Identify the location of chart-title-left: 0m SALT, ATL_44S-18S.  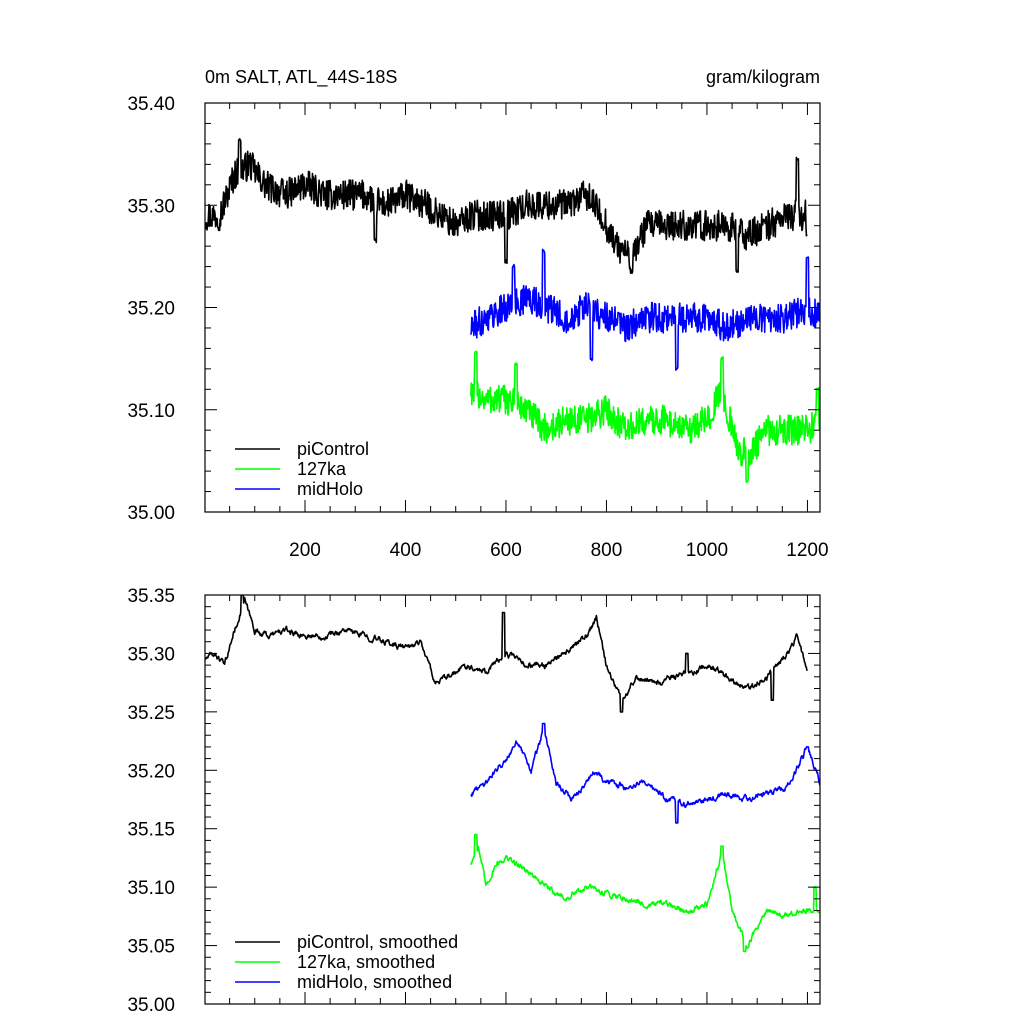
(301, 77).